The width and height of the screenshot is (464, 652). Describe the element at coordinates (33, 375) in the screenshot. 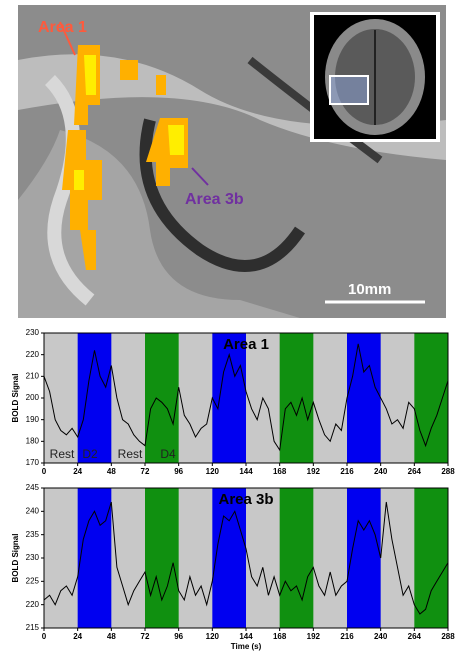

I see `y-tick-label: 210` at that location.